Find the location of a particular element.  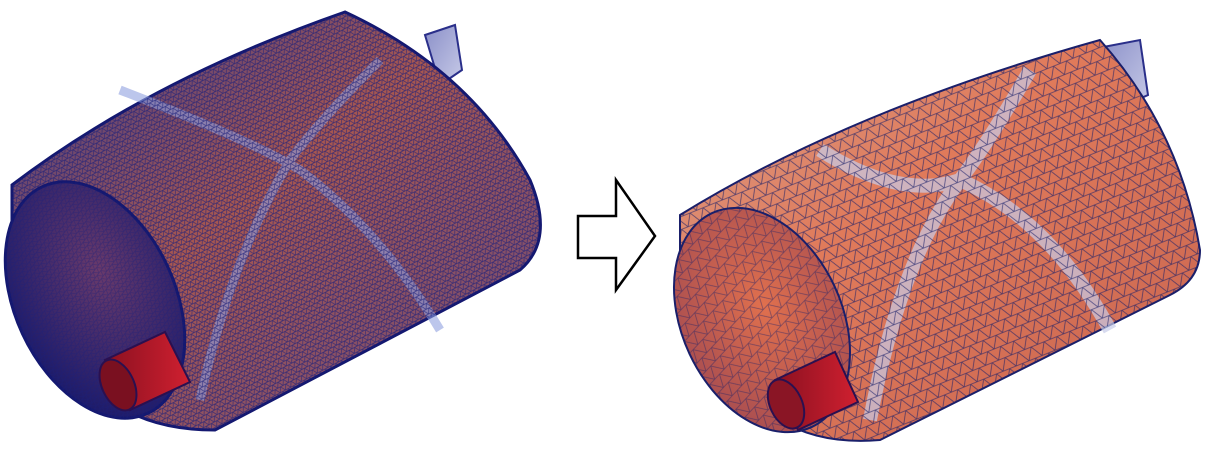

arrow is located at coordinates (616, 235).